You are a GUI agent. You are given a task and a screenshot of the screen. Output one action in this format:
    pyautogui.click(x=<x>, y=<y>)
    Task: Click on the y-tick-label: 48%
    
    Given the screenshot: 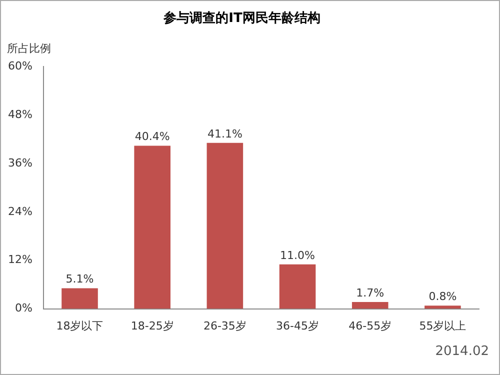 What is the action you would take?
    pyautogui.click(x=20, y=114)
    